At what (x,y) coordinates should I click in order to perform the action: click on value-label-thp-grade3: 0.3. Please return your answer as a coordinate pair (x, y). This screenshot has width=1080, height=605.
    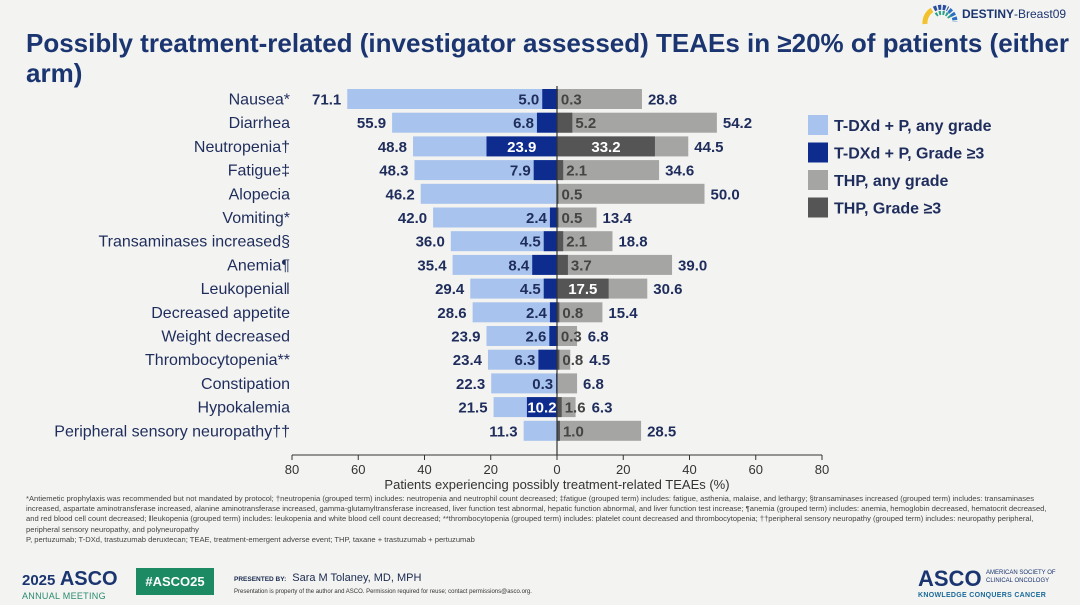
    Looking at the image, I should click on (571, 100).